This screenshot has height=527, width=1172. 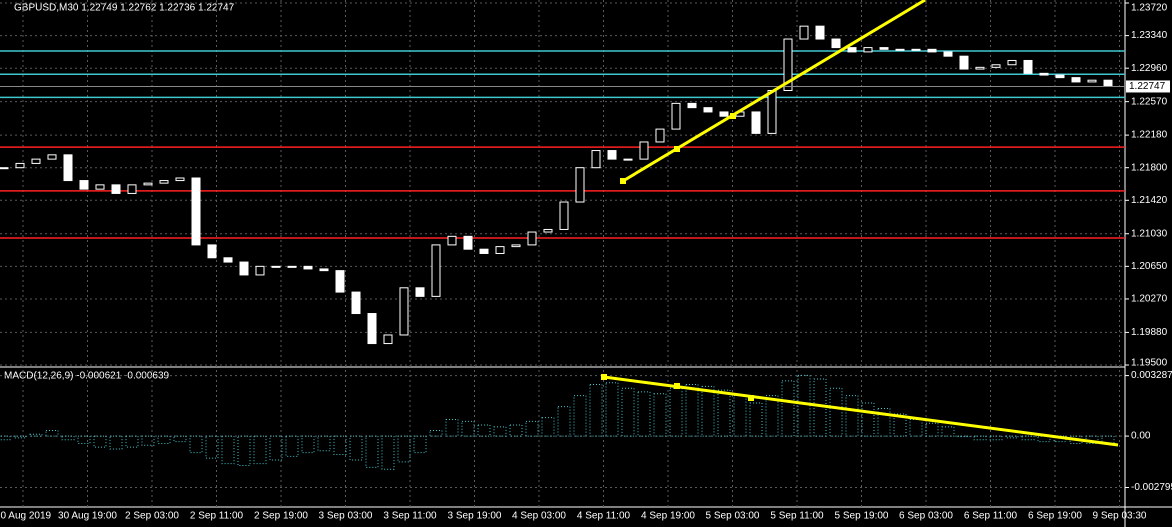 I want to click on x-tick-label: 5 Sep 03:00, so click(x=733, y=516).